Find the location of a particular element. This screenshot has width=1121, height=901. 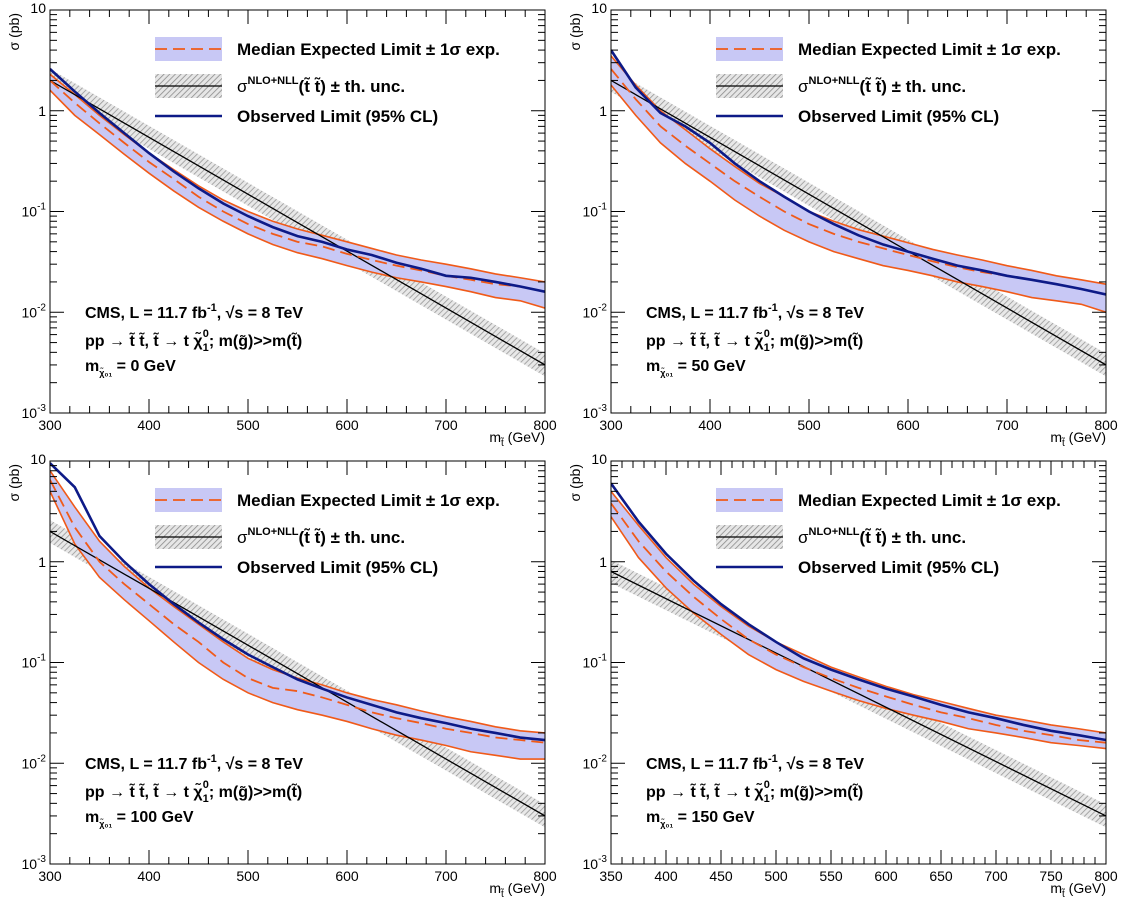

expected-1sigma-band is located at coordinates (858, 184).